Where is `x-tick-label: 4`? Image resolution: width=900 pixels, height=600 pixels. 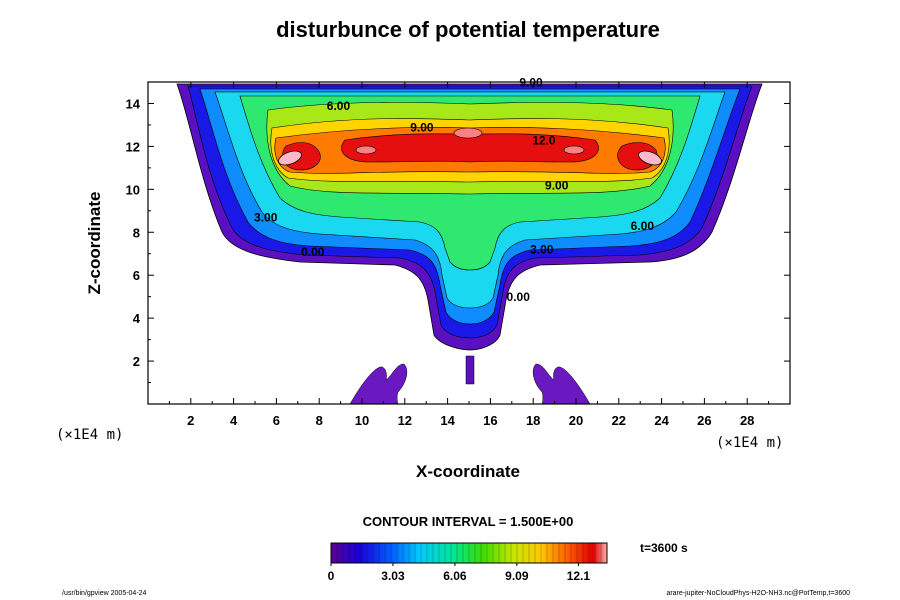
x-tick-label: 4 is located at coordinates (234, 420).